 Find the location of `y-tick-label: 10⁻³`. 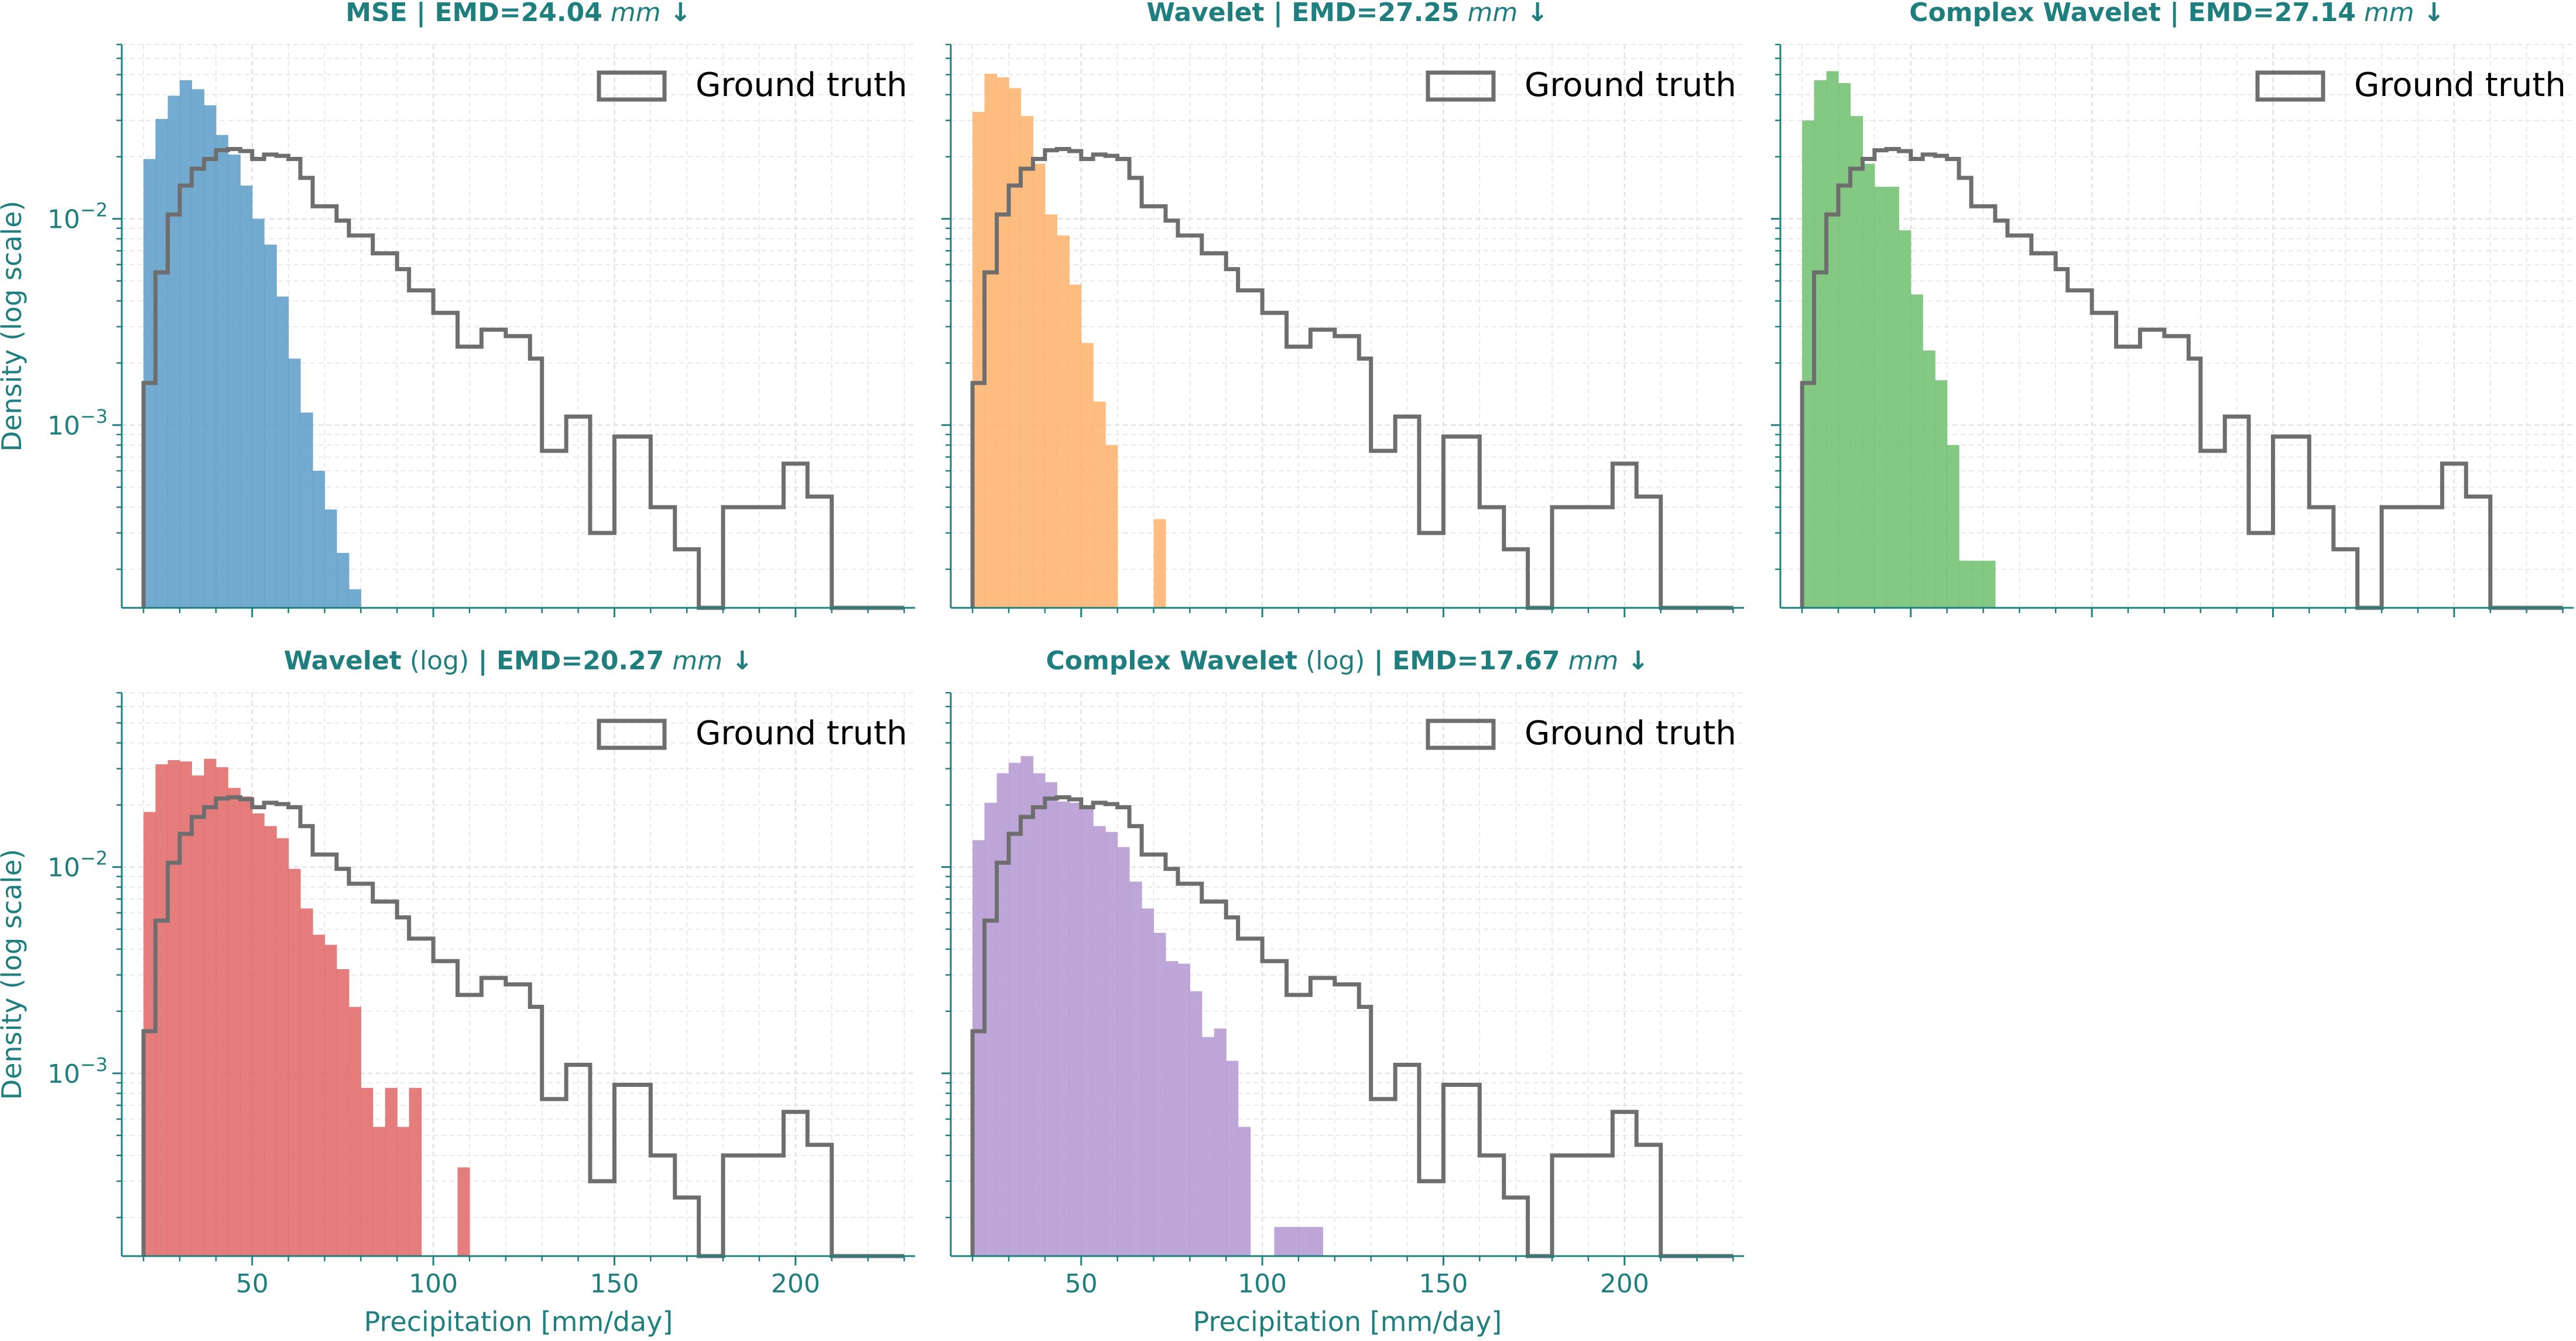

y-tick-label: 10⁻³ is located at coordinates (77, 1071).